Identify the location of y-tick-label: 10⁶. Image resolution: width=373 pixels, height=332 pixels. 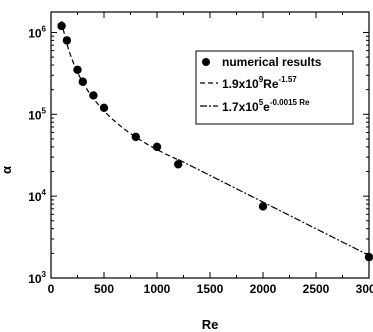
(37, 32).